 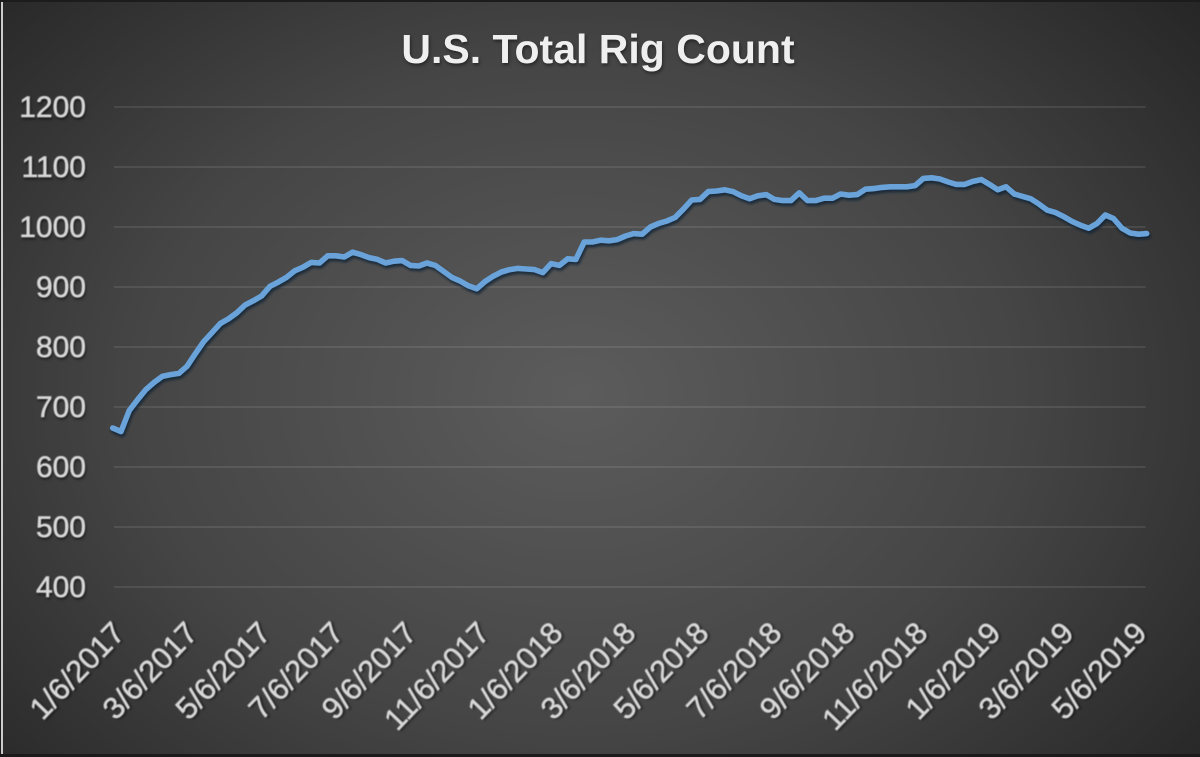 I want to click on svg-text: 800, so click(x=61, y=347).